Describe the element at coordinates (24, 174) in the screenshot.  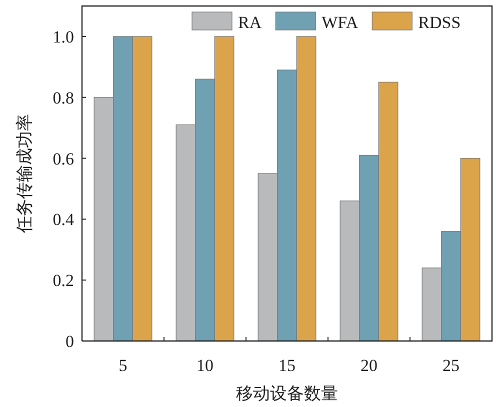
I see `y-axis-title: 任务传输成功率` at that location.